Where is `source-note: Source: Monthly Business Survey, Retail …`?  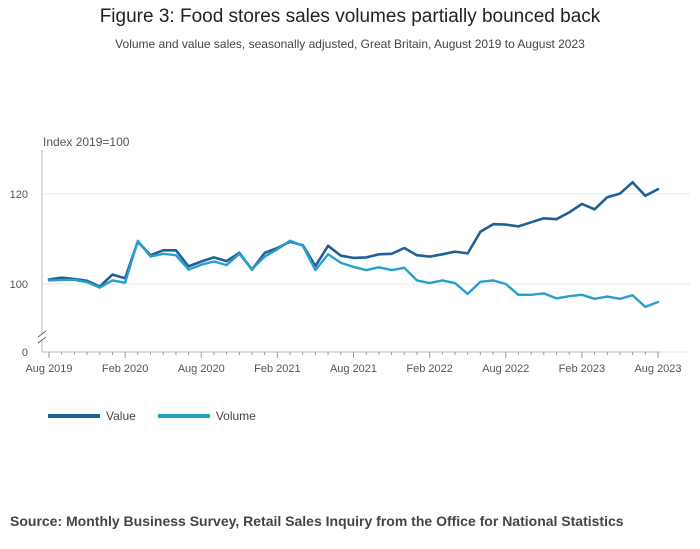
source-note: Source: Monthly Business Survey, Retail … is located at coordinates (317, 521).